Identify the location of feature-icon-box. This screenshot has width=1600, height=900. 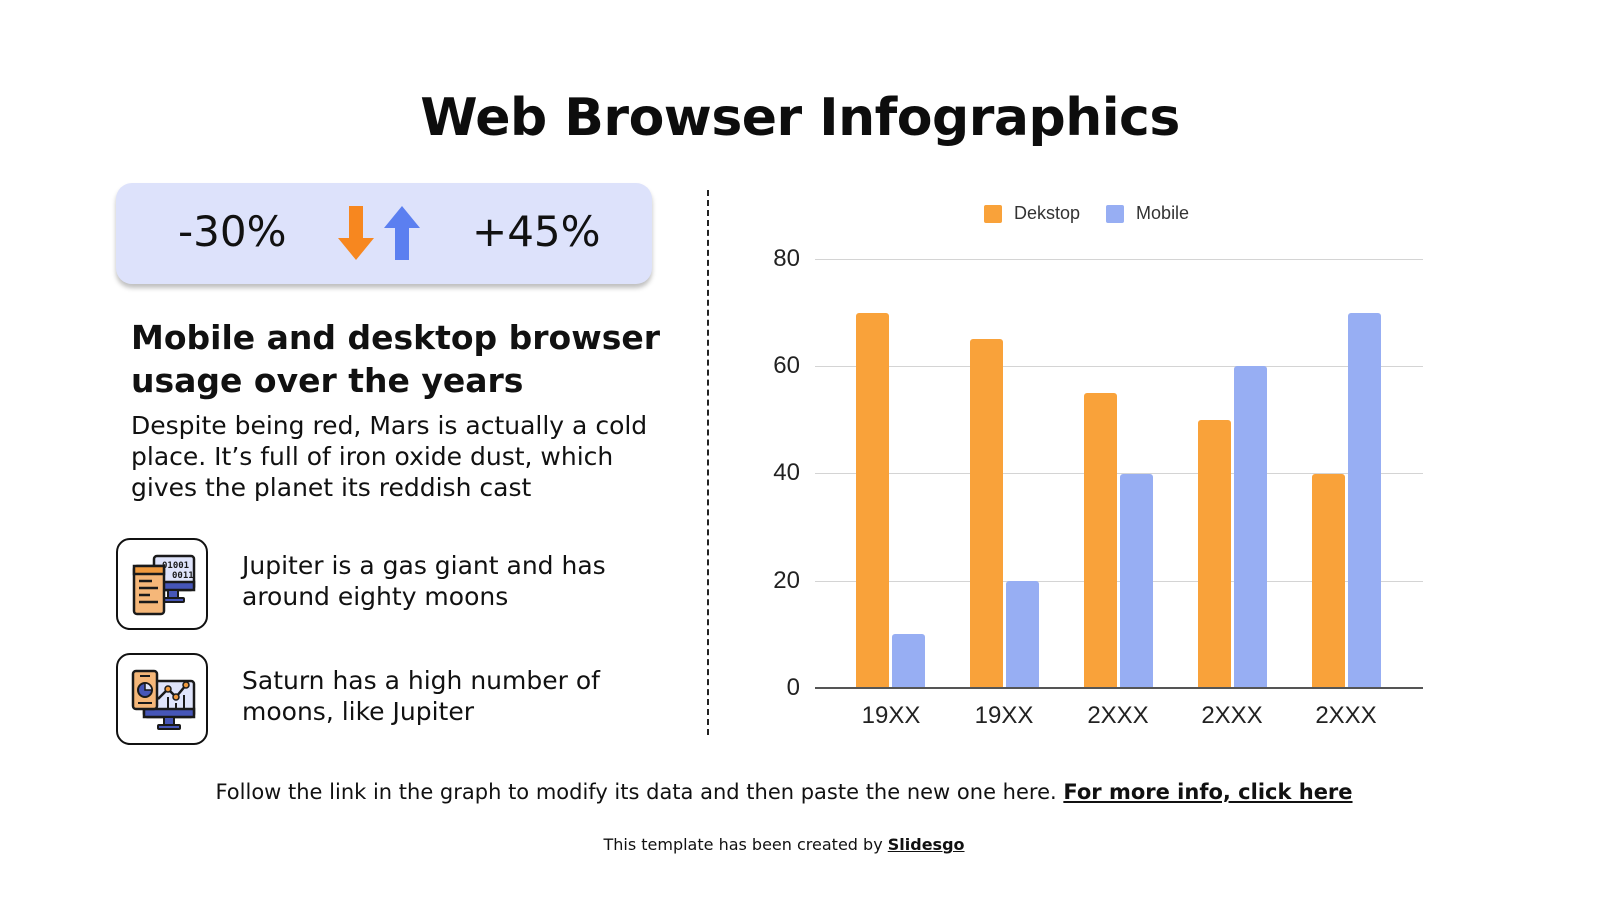
(162, 699).